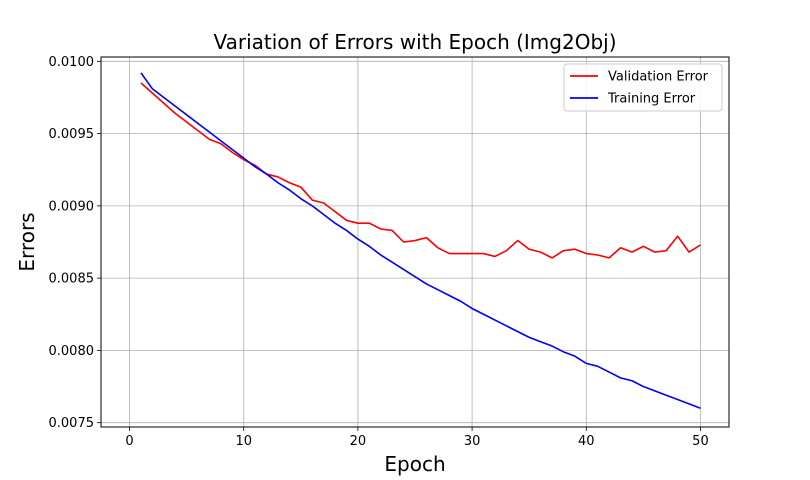 This screenshot has height=480, width=810. I want to click on x-tick-label: 10, so click(243, 441).